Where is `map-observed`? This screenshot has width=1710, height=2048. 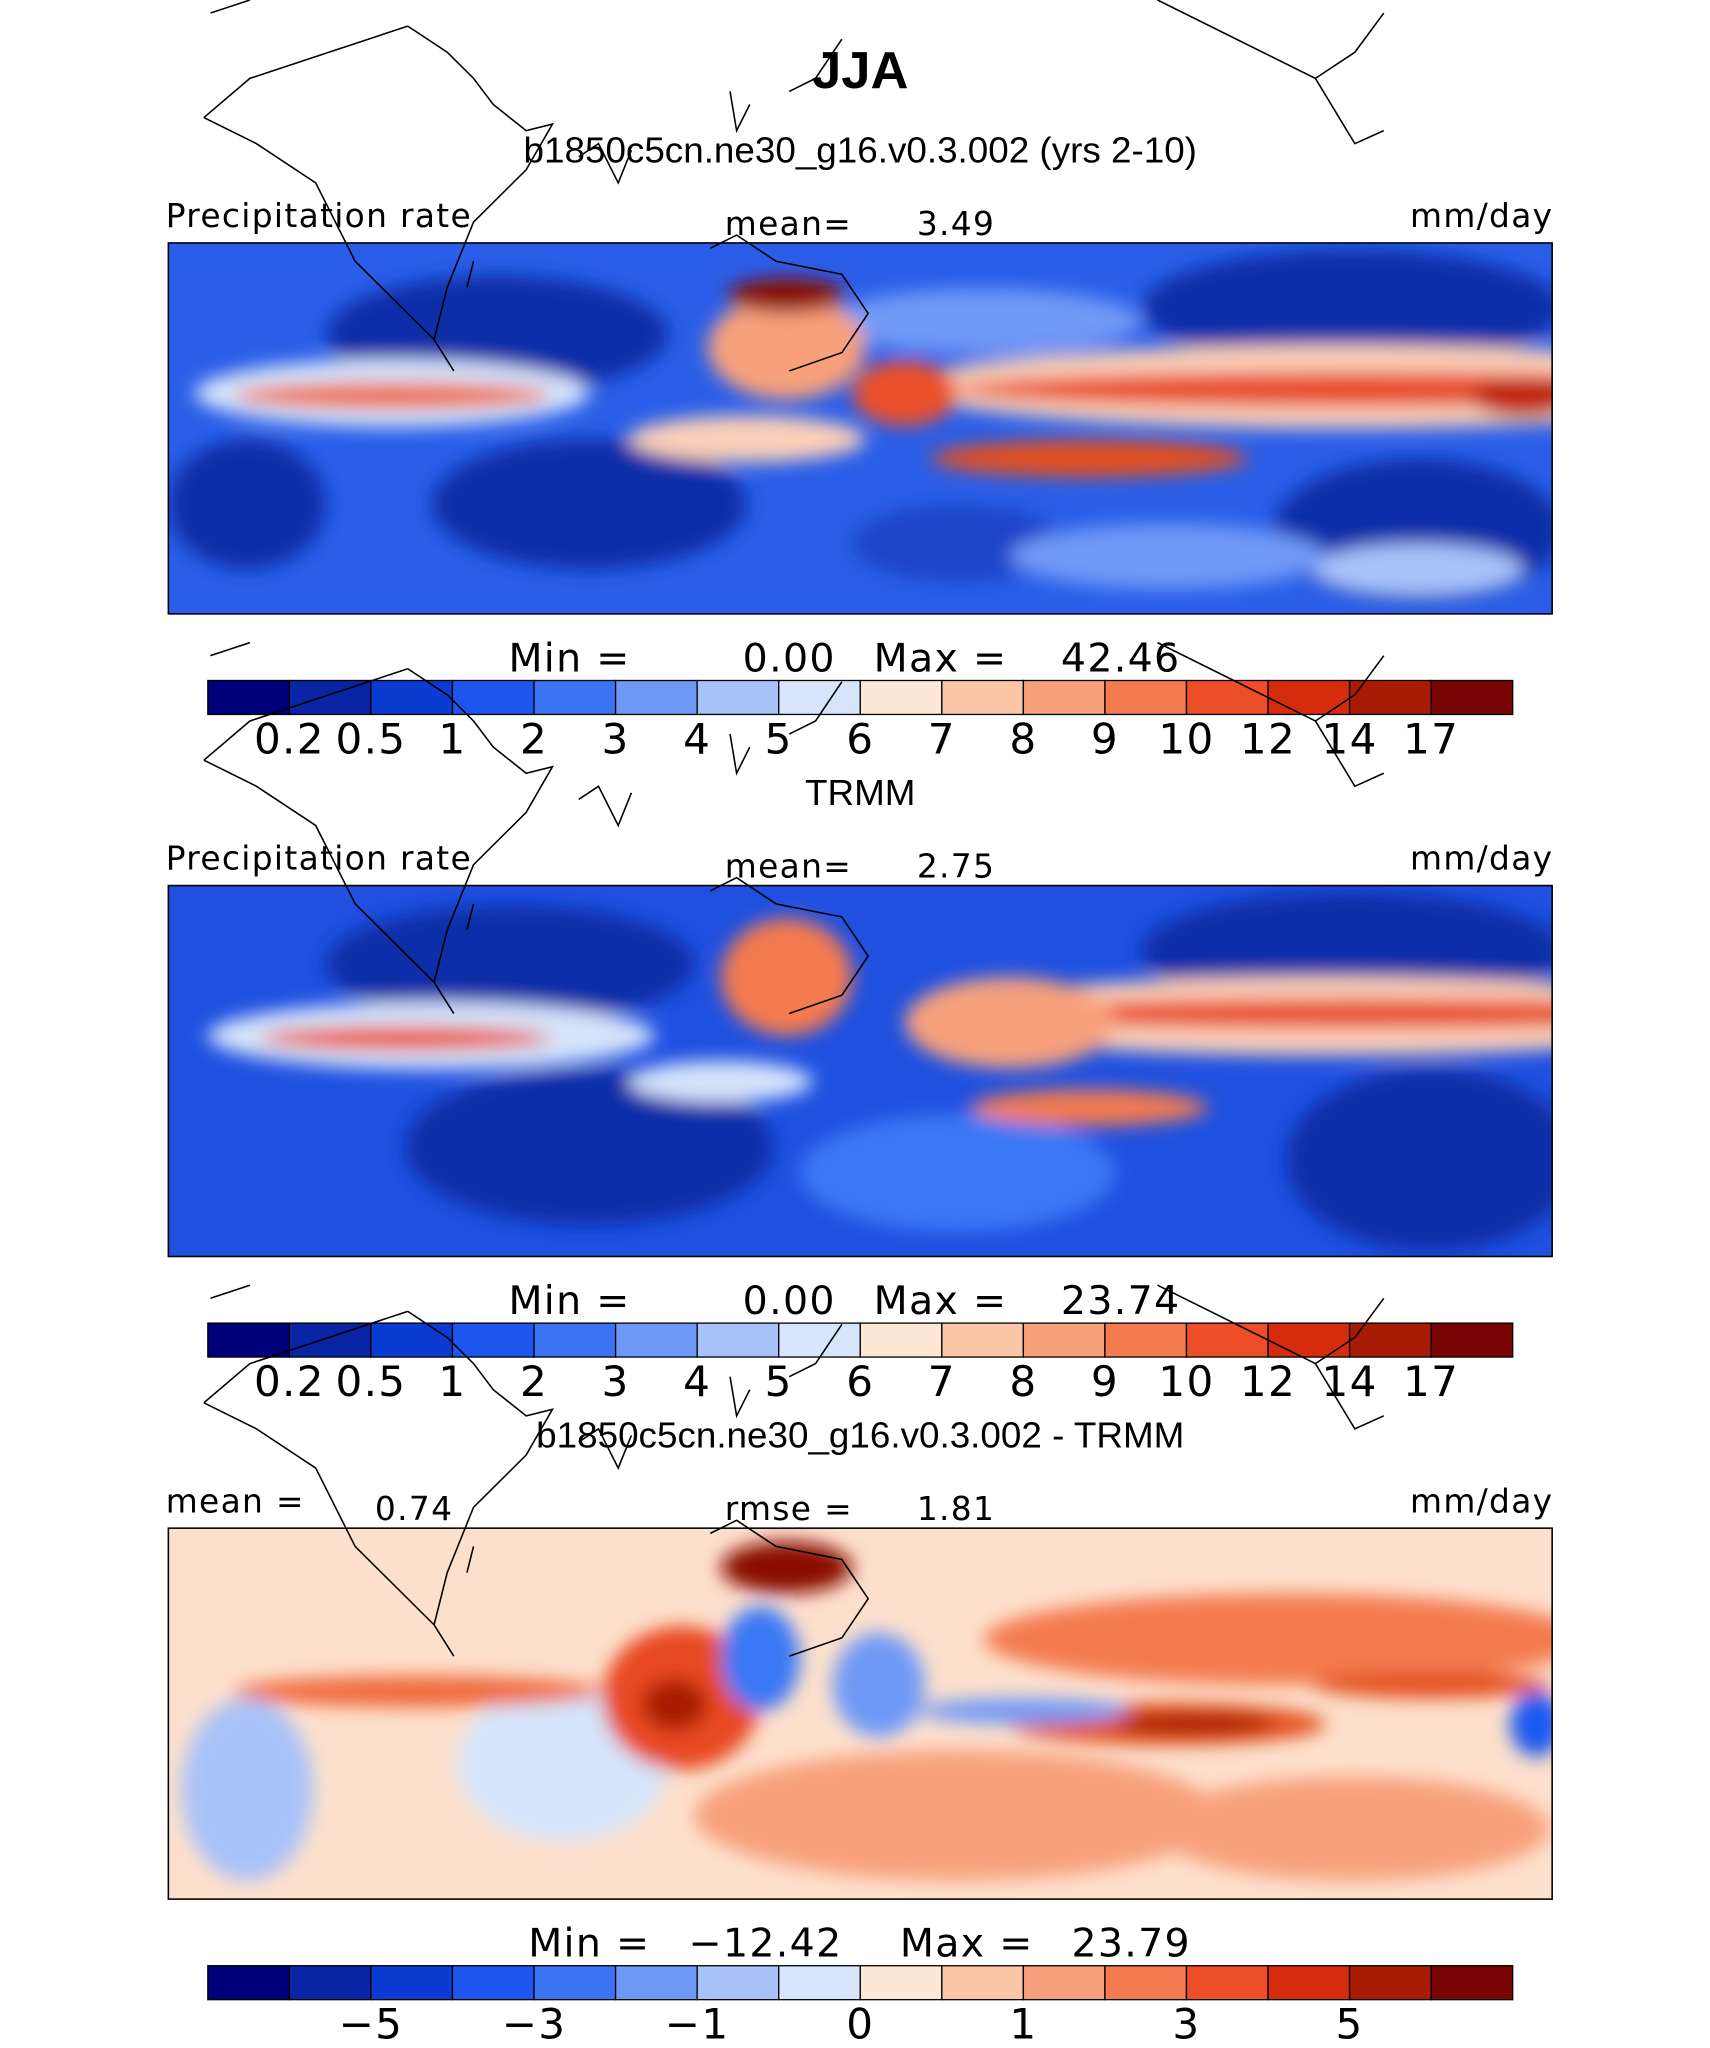
map-observed is located at coordinates (860, 1071).